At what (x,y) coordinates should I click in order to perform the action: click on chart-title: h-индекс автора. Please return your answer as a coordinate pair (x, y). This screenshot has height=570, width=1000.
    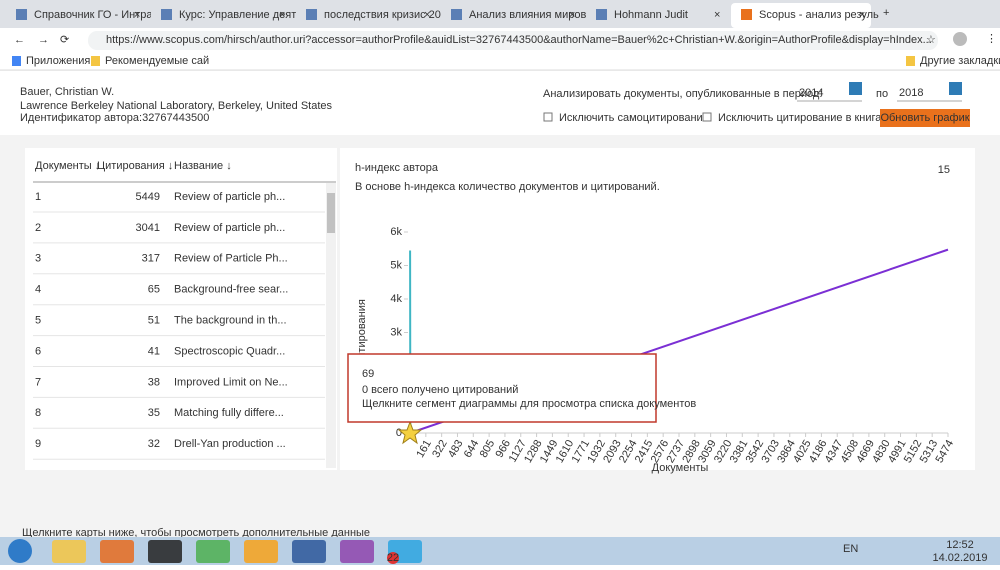
    Looking at the image, I should click on (397, 168).